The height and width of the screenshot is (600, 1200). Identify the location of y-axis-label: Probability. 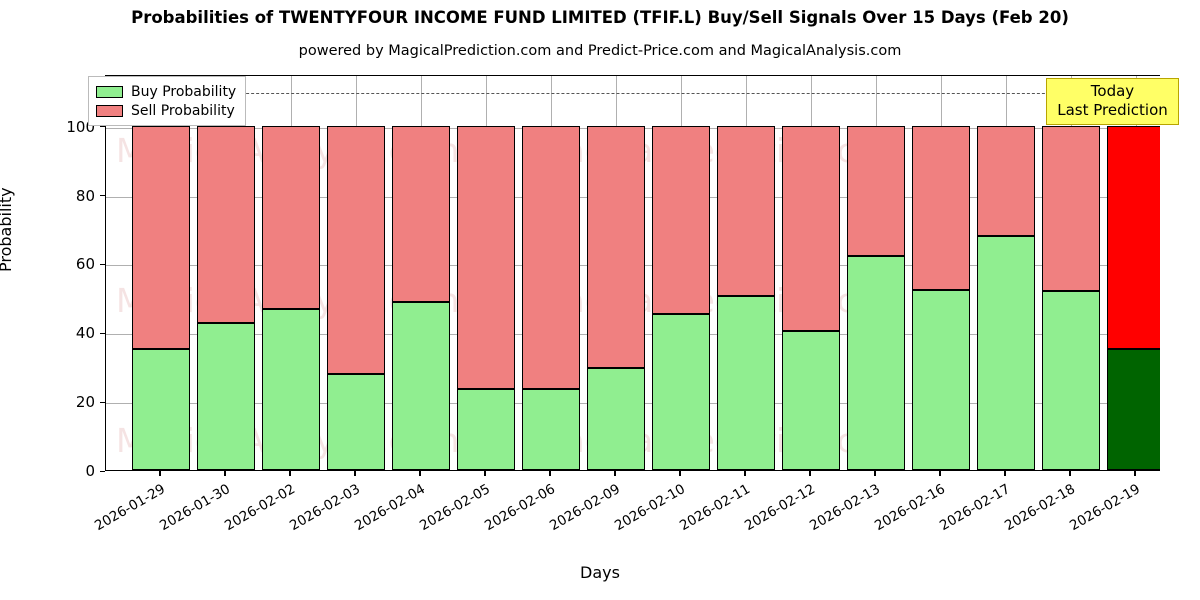
(7, 229).